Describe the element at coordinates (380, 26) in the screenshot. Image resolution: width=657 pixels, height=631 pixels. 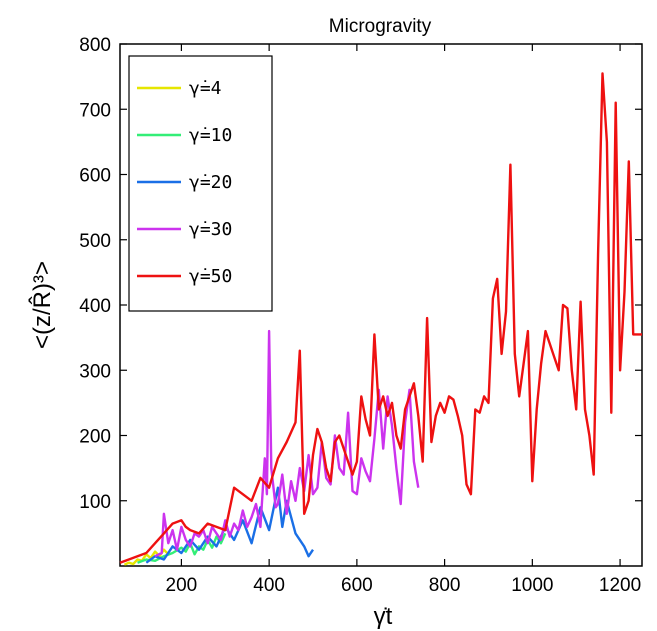
I see `chart-title: Microgravity` at that location.